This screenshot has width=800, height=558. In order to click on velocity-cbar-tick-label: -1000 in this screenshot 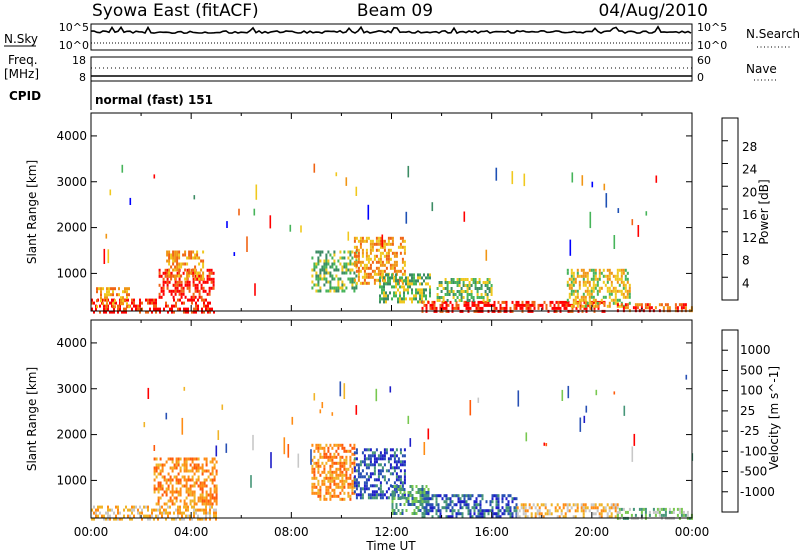, I will do `click(757, 492)`.